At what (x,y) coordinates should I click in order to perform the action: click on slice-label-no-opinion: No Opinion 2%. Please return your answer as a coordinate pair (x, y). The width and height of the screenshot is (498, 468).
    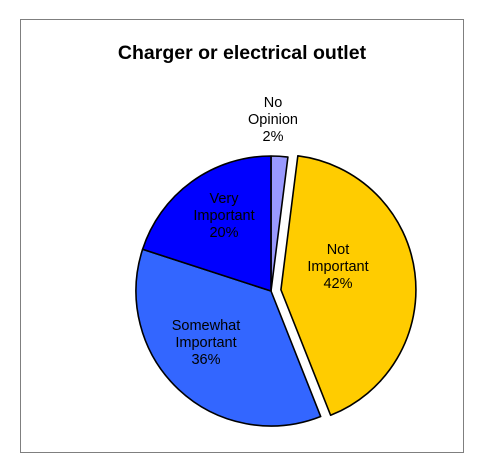
    Looking at the image, I should click on (273, 120).